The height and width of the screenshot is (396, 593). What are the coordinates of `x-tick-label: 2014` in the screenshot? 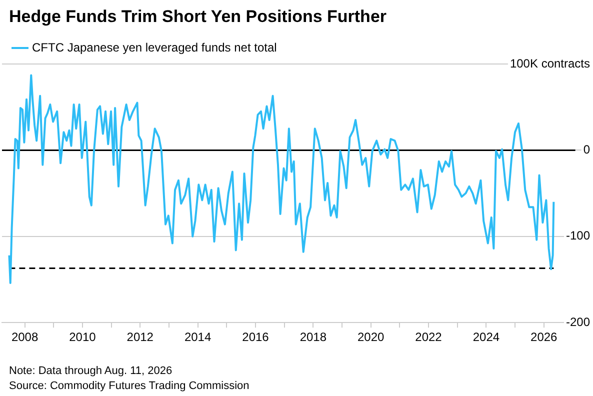 It's located at (198, 337).